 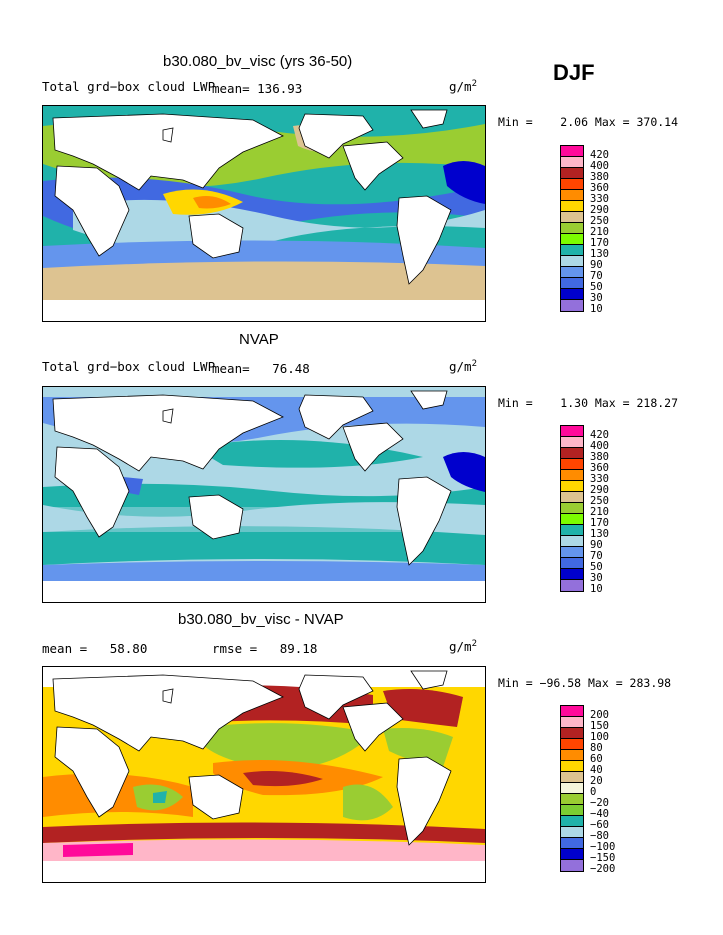 I want to click on colorbar-label: −80, so click(x=599, y=836).